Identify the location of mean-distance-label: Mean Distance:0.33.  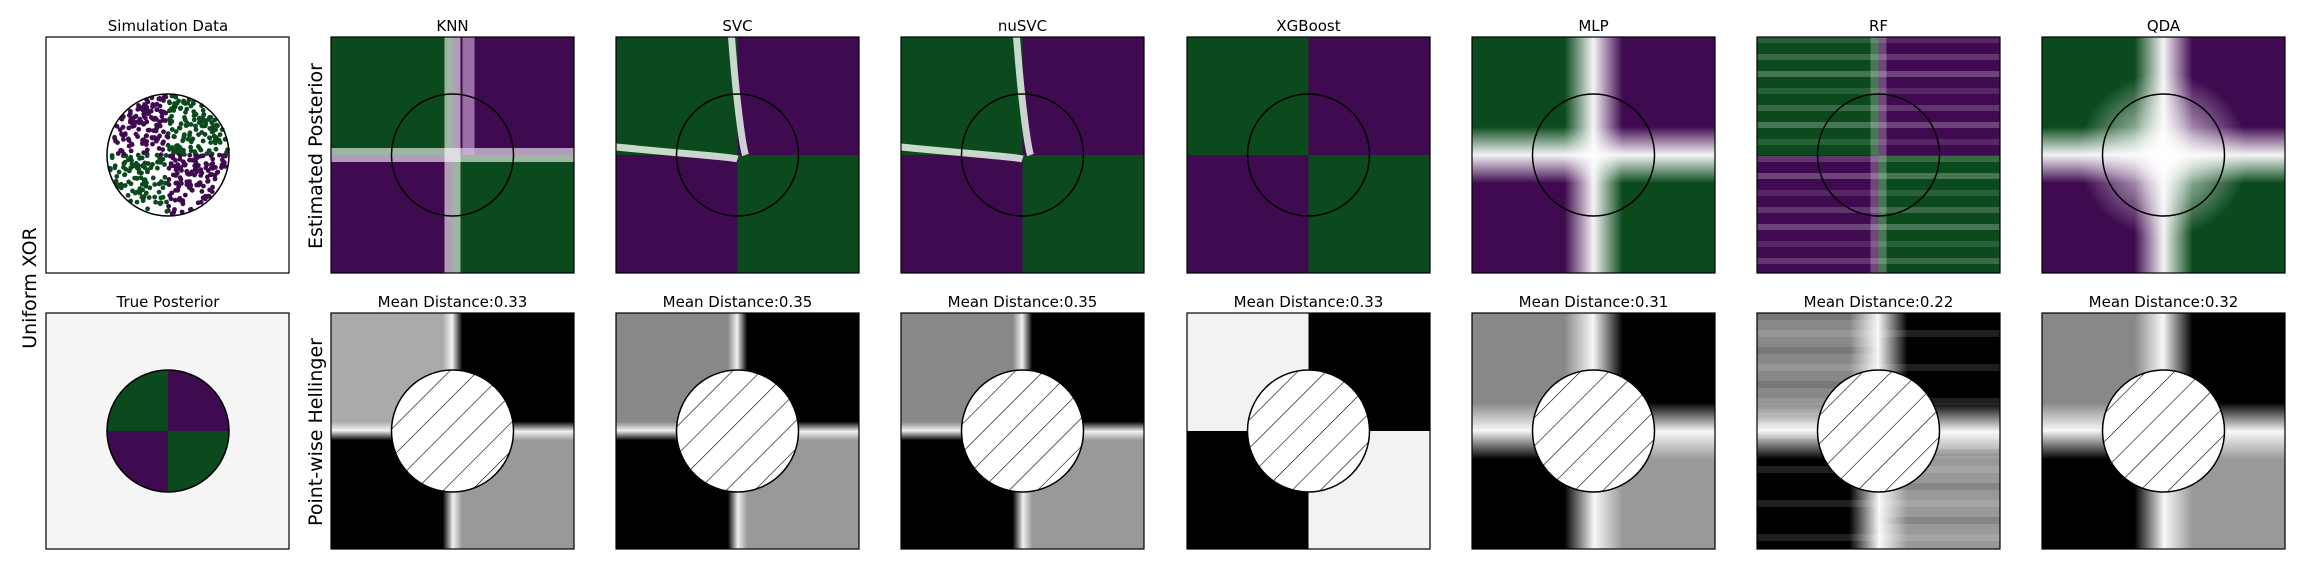
(453, 302).